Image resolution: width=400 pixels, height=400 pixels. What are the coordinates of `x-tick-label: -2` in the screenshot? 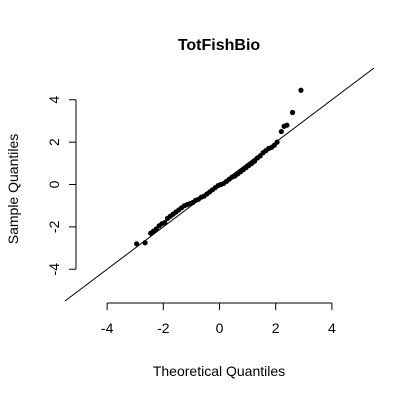 It's located at (163, 328).